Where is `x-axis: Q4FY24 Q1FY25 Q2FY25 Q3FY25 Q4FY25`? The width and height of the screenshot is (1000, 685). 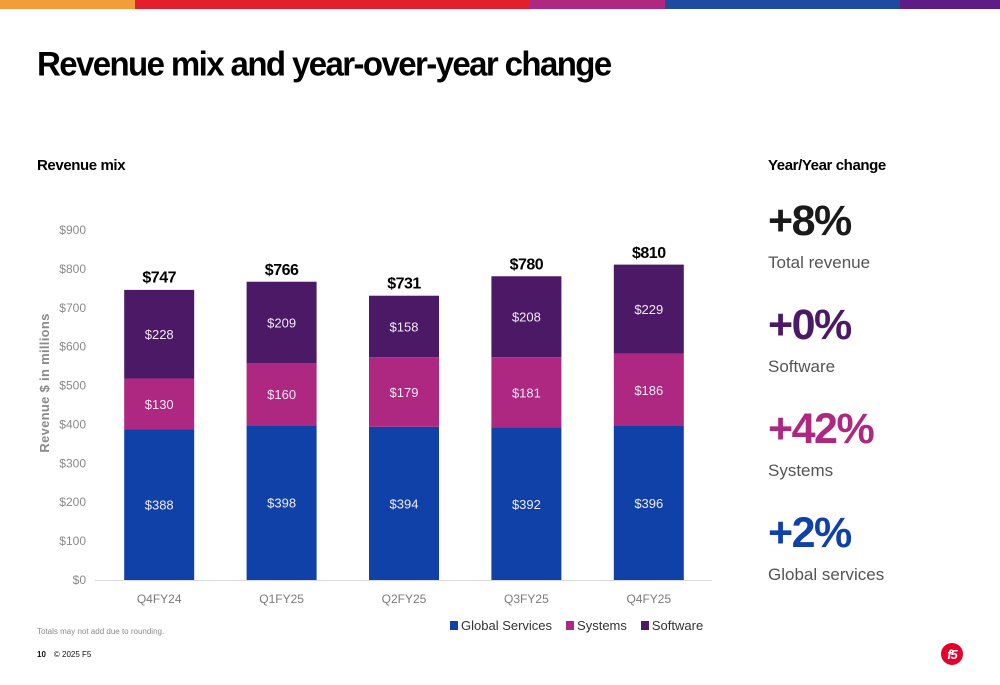 x-axis: Q4FY24 Q1FY25 Q2FY25 Q3FY25 Q4FY25 is located at coordinates (404, 599).